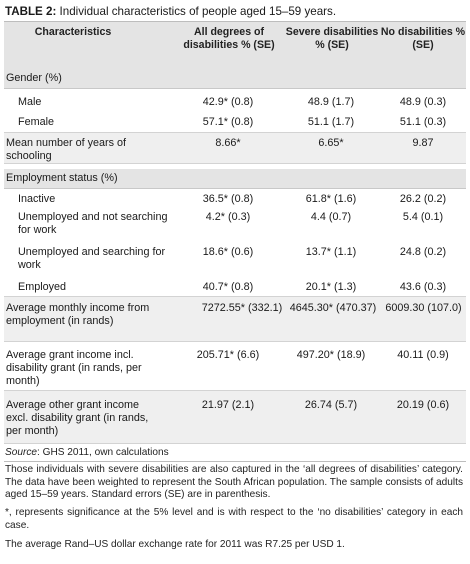 This screenshot has width=470, height=564. What do you see at coordinates (235, 179) in the screenshot?
I see `section-header-employment: Employment status (%)` at bounding box center [235, 179].